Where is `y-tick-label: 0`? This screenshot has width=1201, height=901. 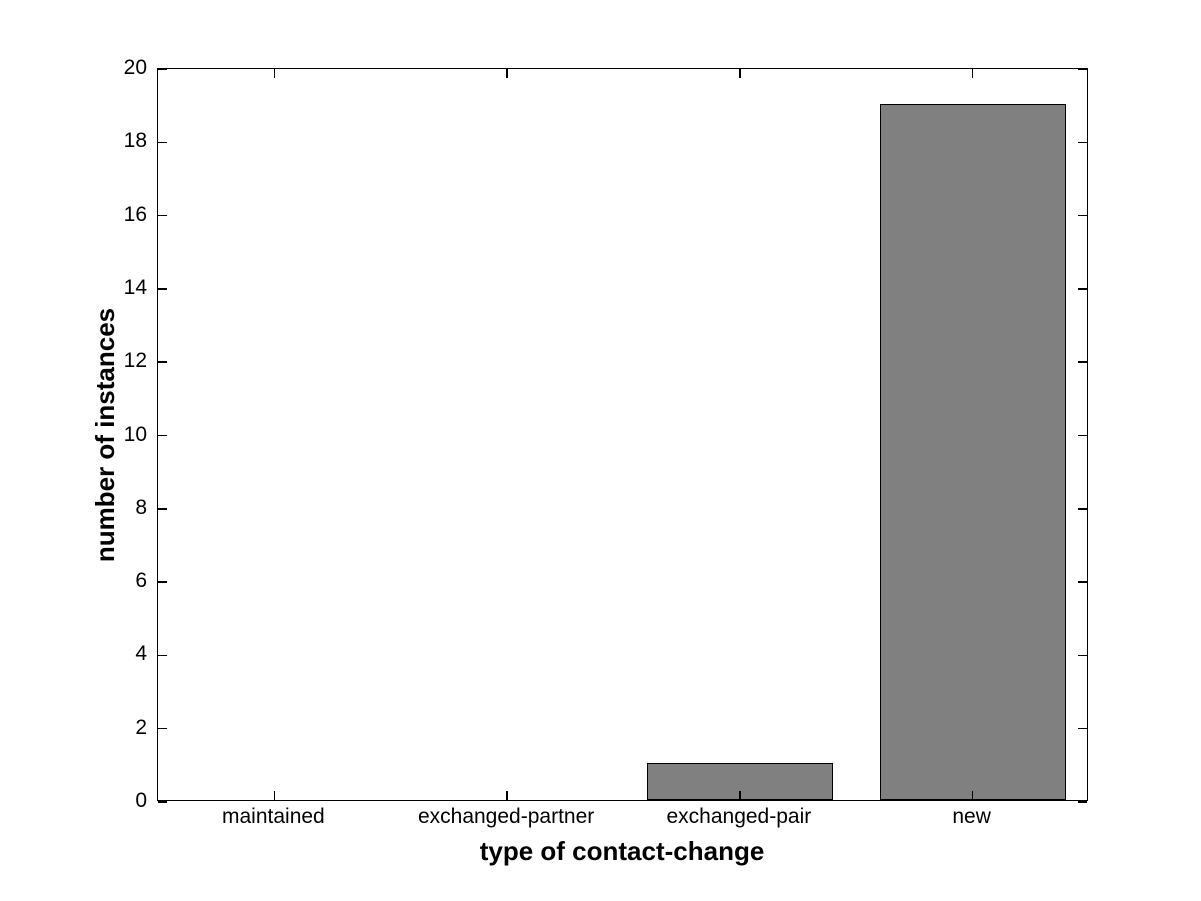 y-tick-label: 0 is located at coordinates (141, 800).